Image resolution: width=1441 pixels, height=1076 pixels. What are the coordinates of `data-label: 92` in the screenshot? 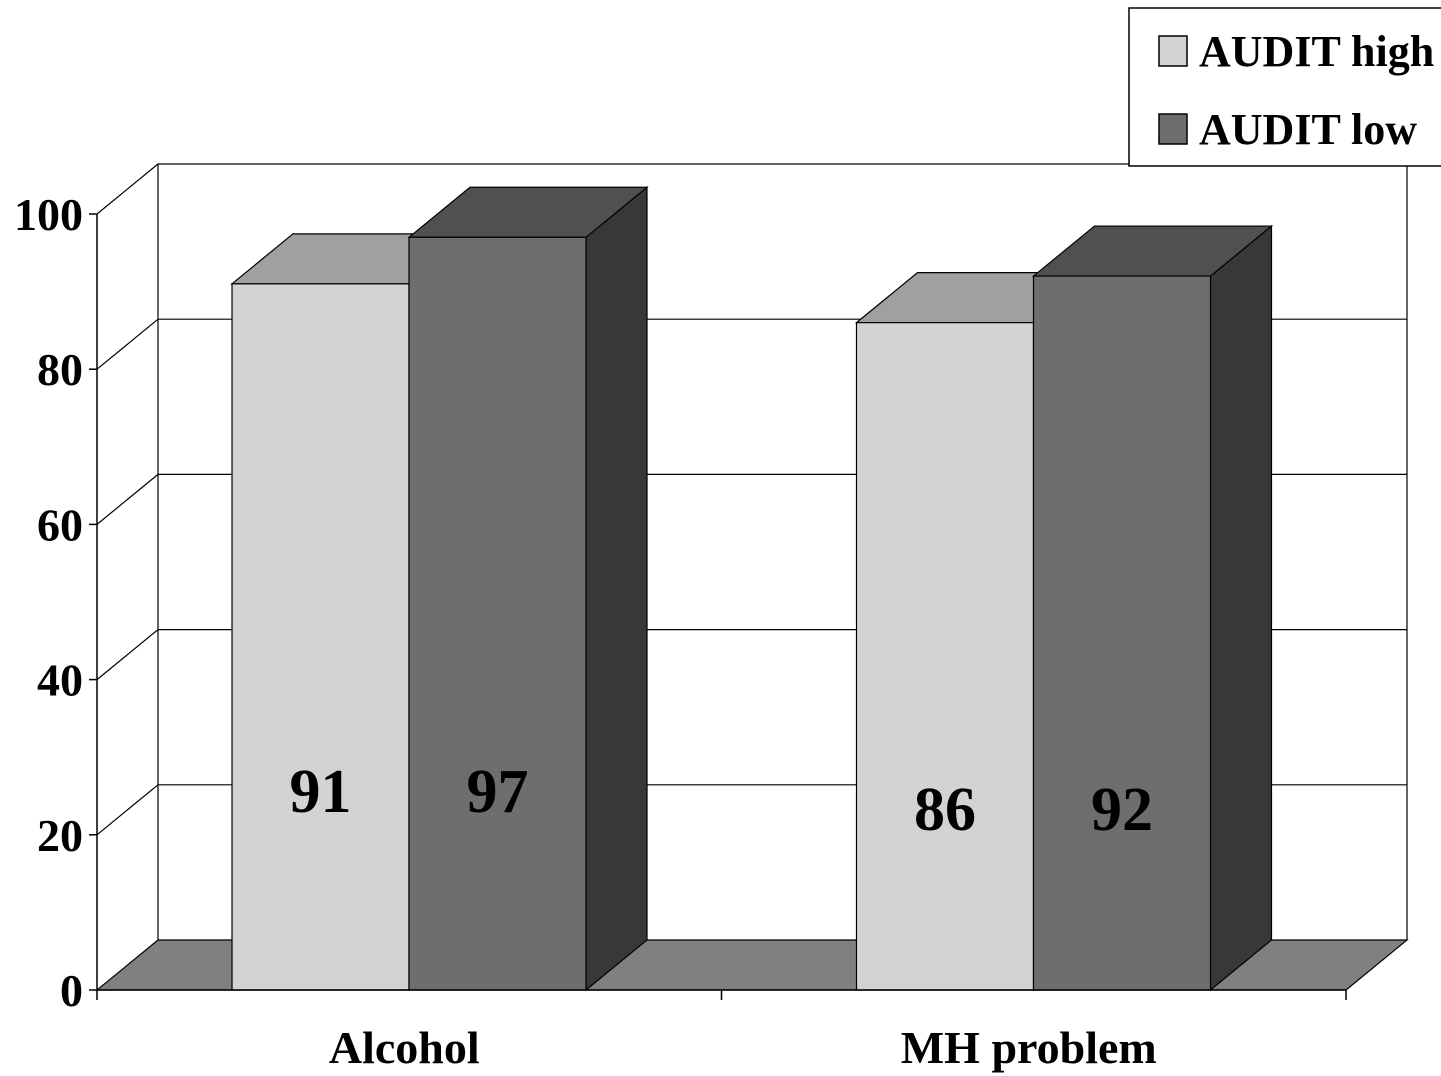 It's located at (1122, 810).